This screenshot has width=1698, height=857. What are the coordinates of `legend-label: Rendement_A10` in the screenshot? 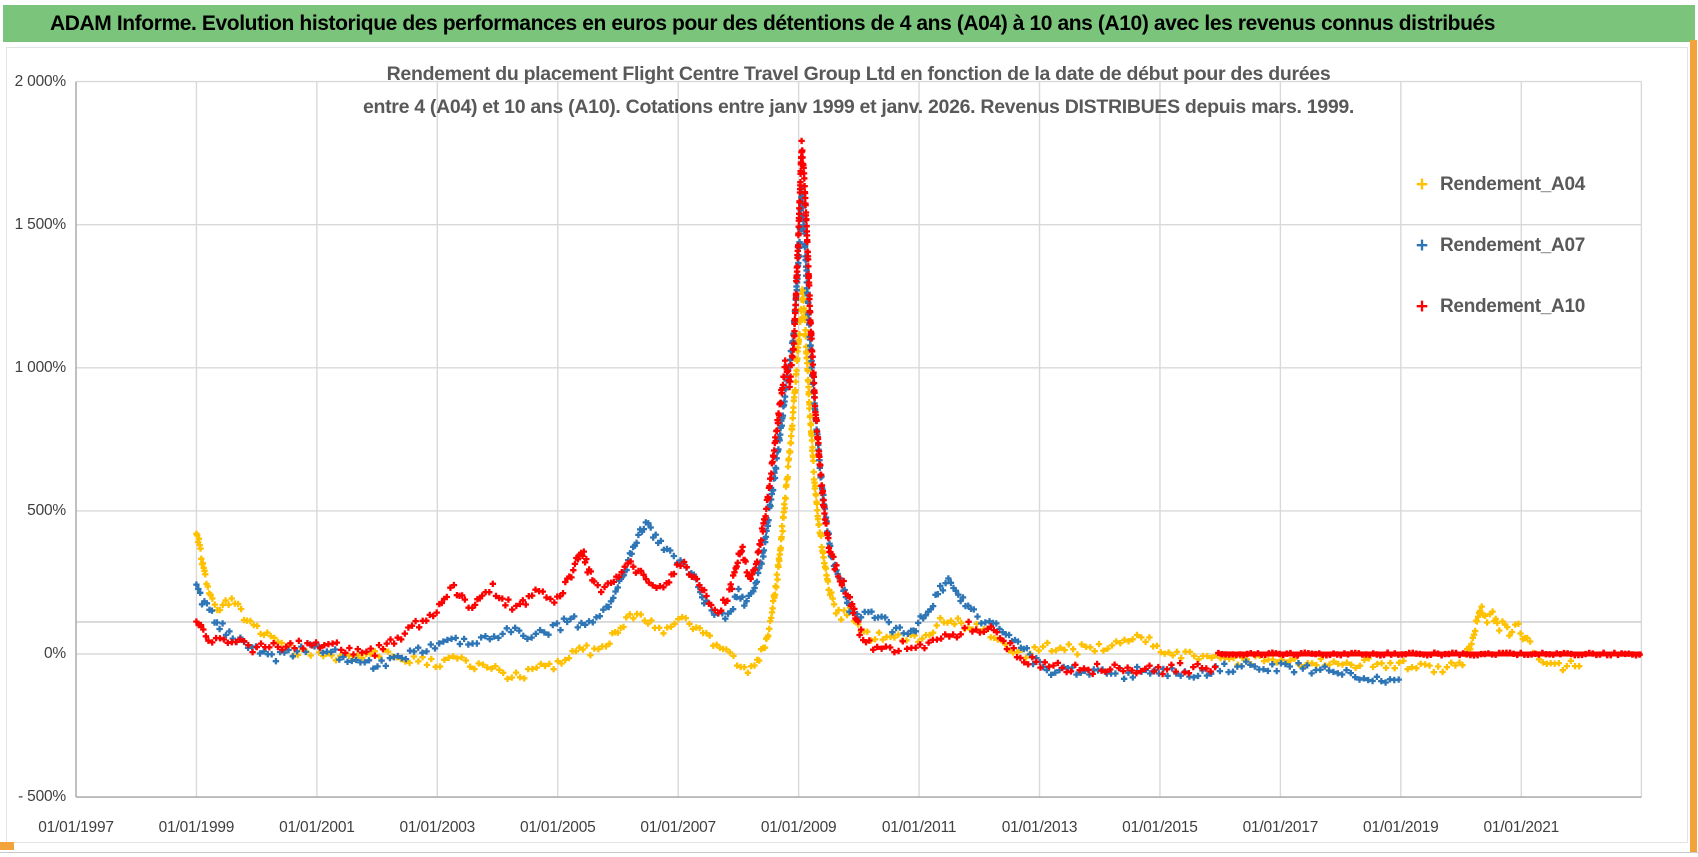 It's located at (1512, 306).